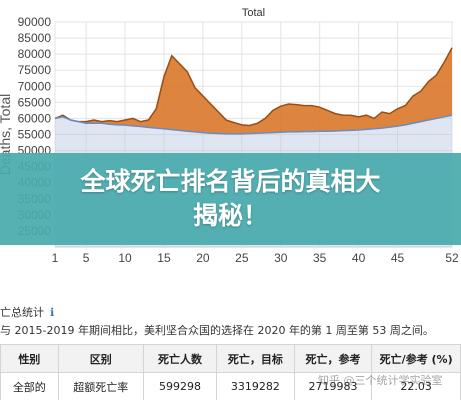 Image resolution: width=461 pixels, height=400 pixels. Describe the element at coordinates (398, 258) in the screenshot. I see `x-tick-label: 45` at that location.